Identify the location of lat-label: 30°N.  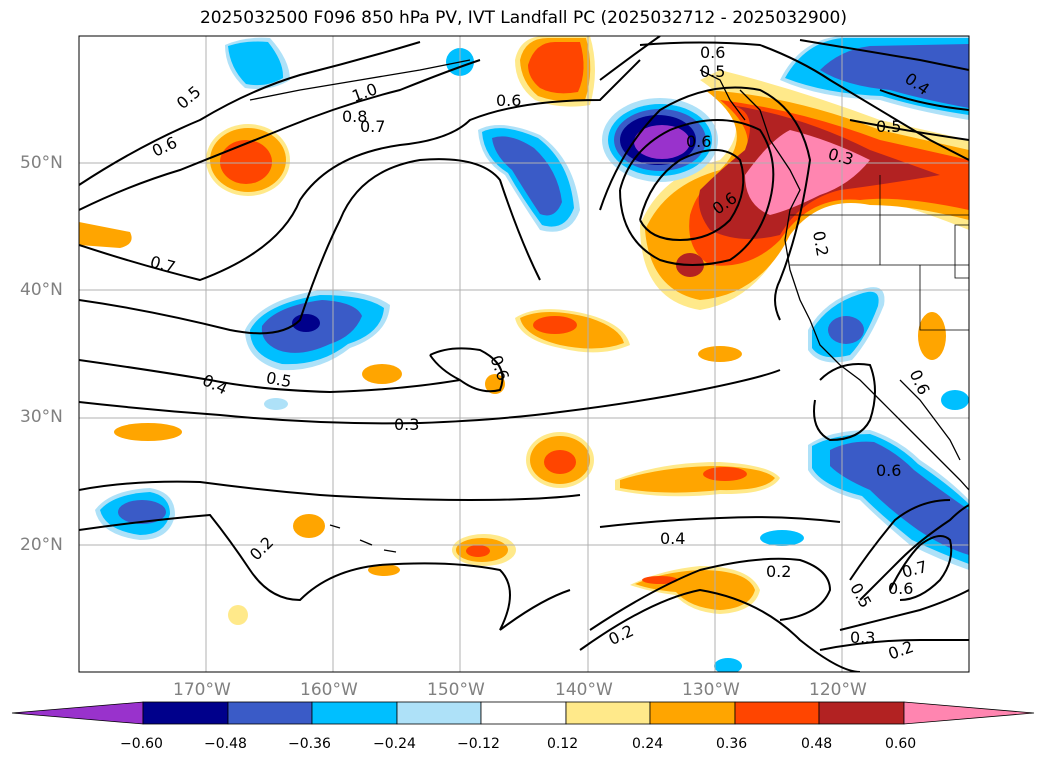
(41, 417).